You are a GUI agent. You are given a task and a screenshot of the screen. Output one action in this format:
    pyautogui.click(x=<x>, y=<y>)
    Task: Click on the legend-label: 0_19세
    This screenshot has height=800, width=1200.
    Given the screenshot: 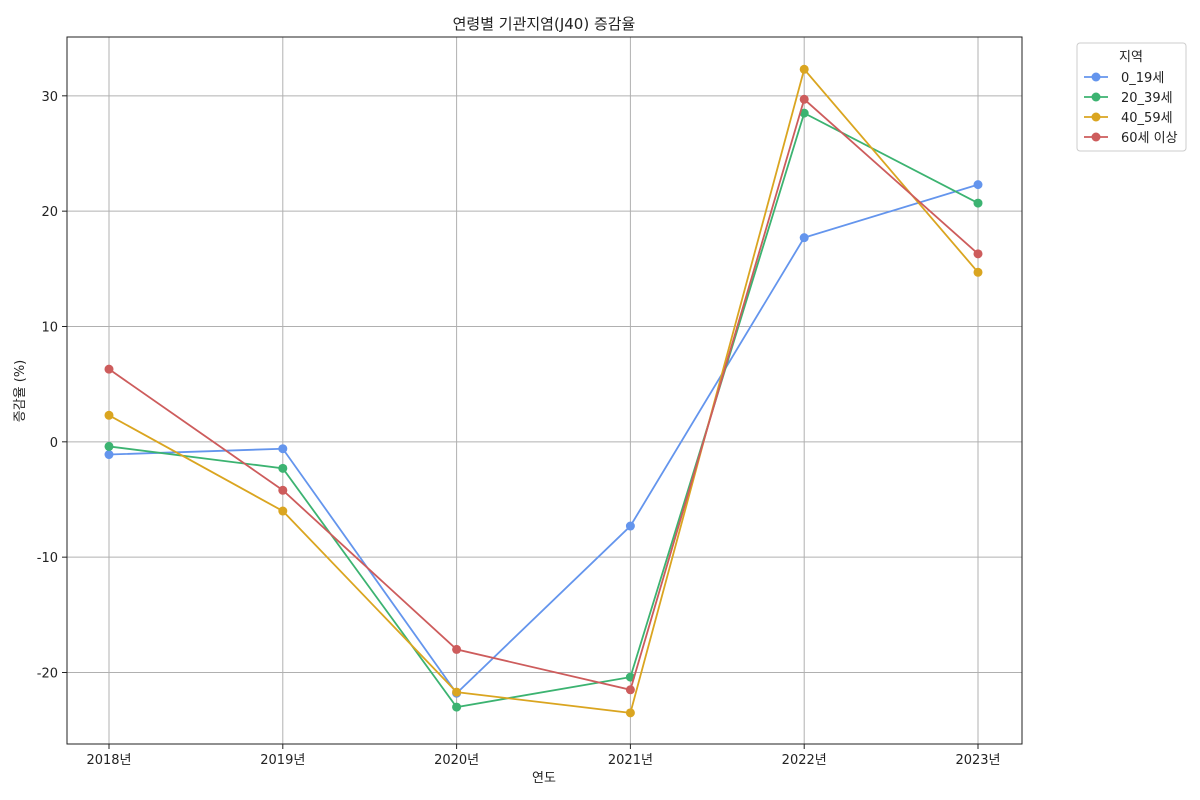 What is the action you would take?
    pyautogui.click(x=1142, y=78)
    